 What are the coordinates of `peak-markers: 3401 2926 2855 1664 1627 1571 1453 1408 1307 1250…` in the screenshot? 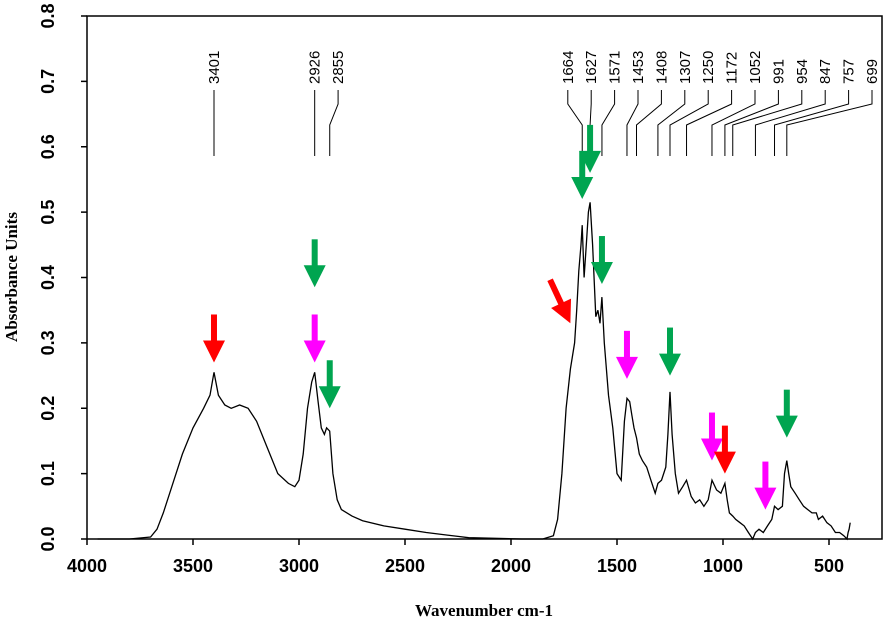 It's located at (543, 103).